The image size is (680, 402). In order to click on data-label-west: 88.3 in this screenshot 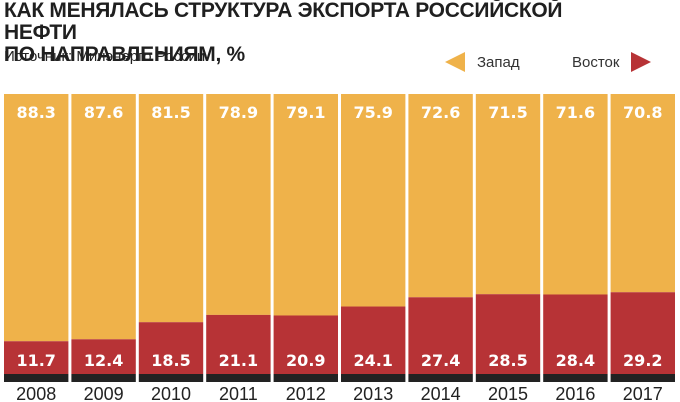, I will do `click(35, 112)`.